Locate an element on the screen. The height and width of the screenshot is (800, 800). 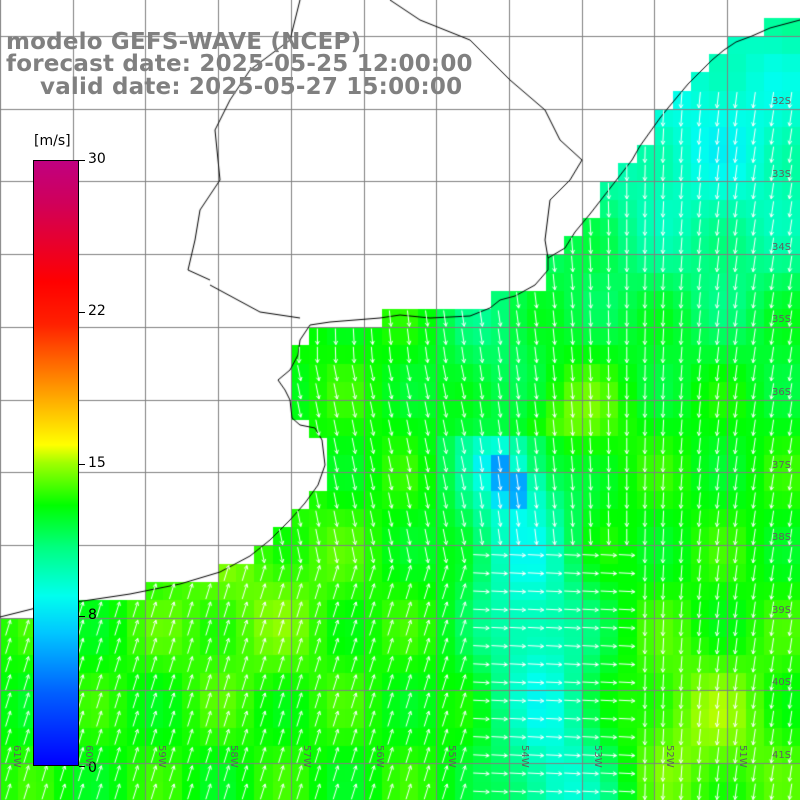
colorbar-label-0: 0 is located at coordinates (92, 768).